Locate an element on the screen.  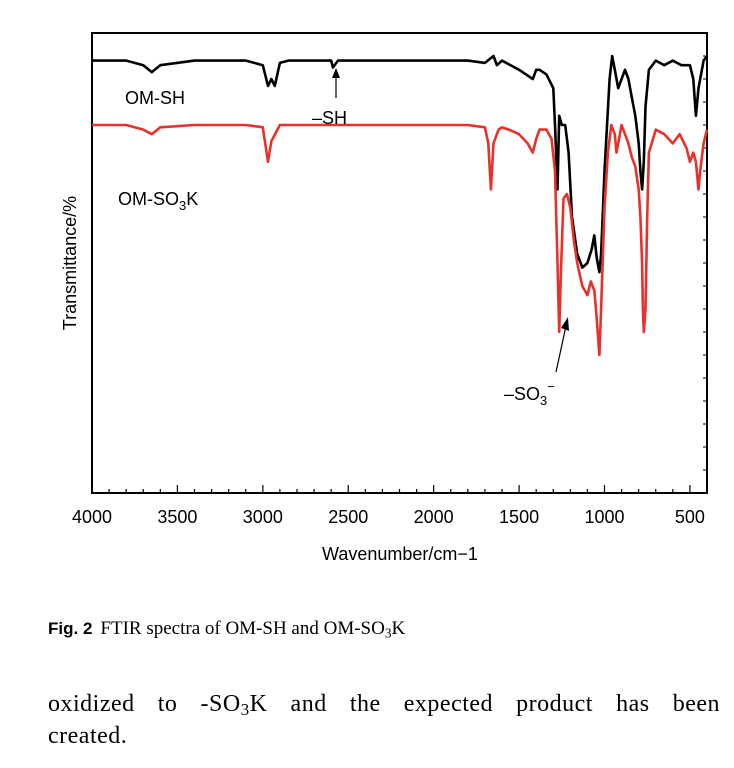
so3-arrow is located at coordinates (561, 349).